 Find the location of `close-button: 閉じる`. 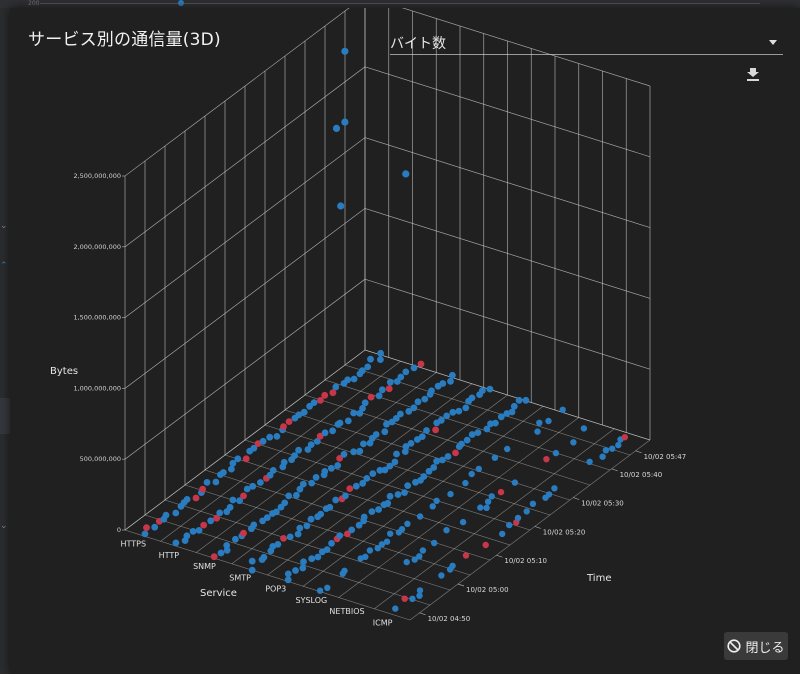

close-button: 閉じる is located at coordinates (756, 646).